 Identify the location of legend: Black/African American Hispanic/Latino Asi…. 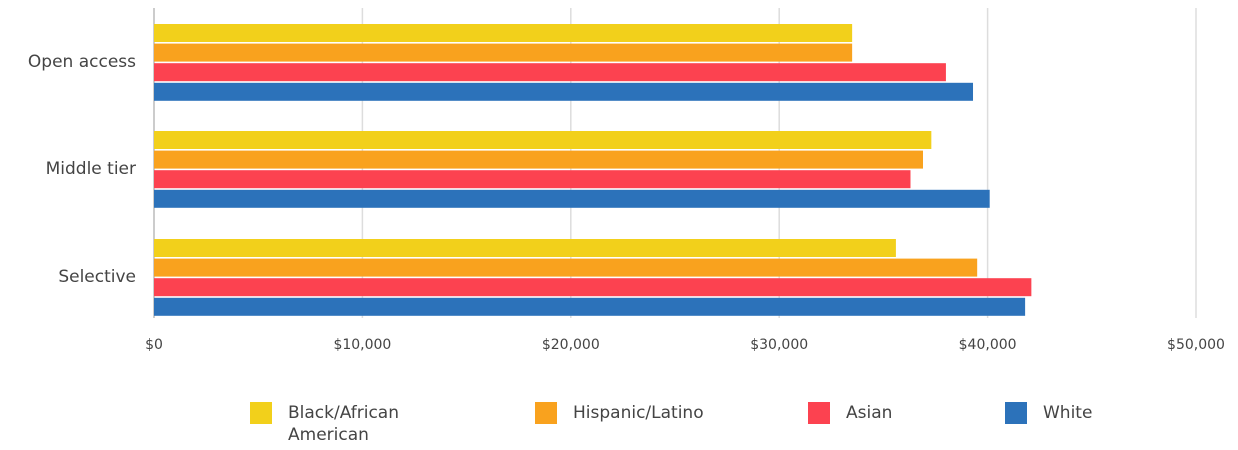
(619, 426).